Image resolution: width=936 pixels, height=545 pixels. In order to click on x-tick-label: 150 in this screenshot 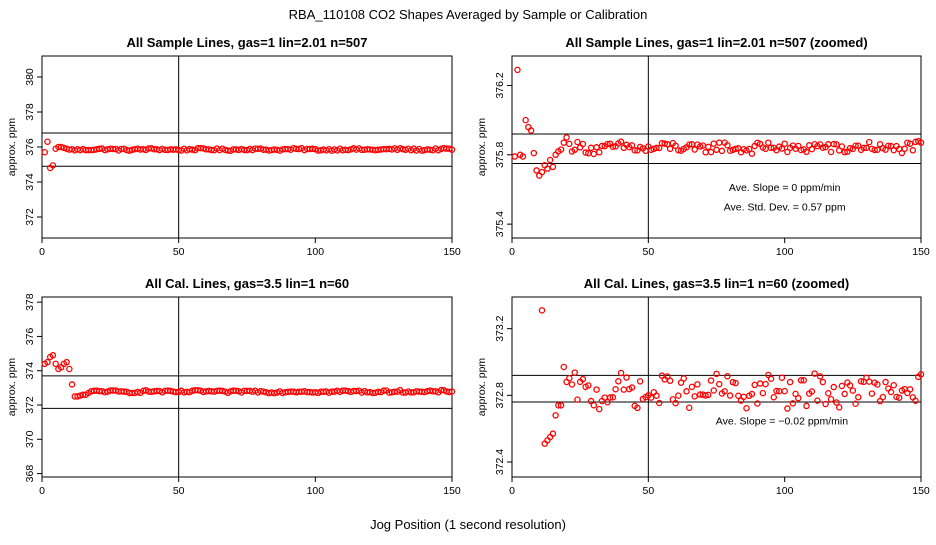, I will do `click(921, 491)`.